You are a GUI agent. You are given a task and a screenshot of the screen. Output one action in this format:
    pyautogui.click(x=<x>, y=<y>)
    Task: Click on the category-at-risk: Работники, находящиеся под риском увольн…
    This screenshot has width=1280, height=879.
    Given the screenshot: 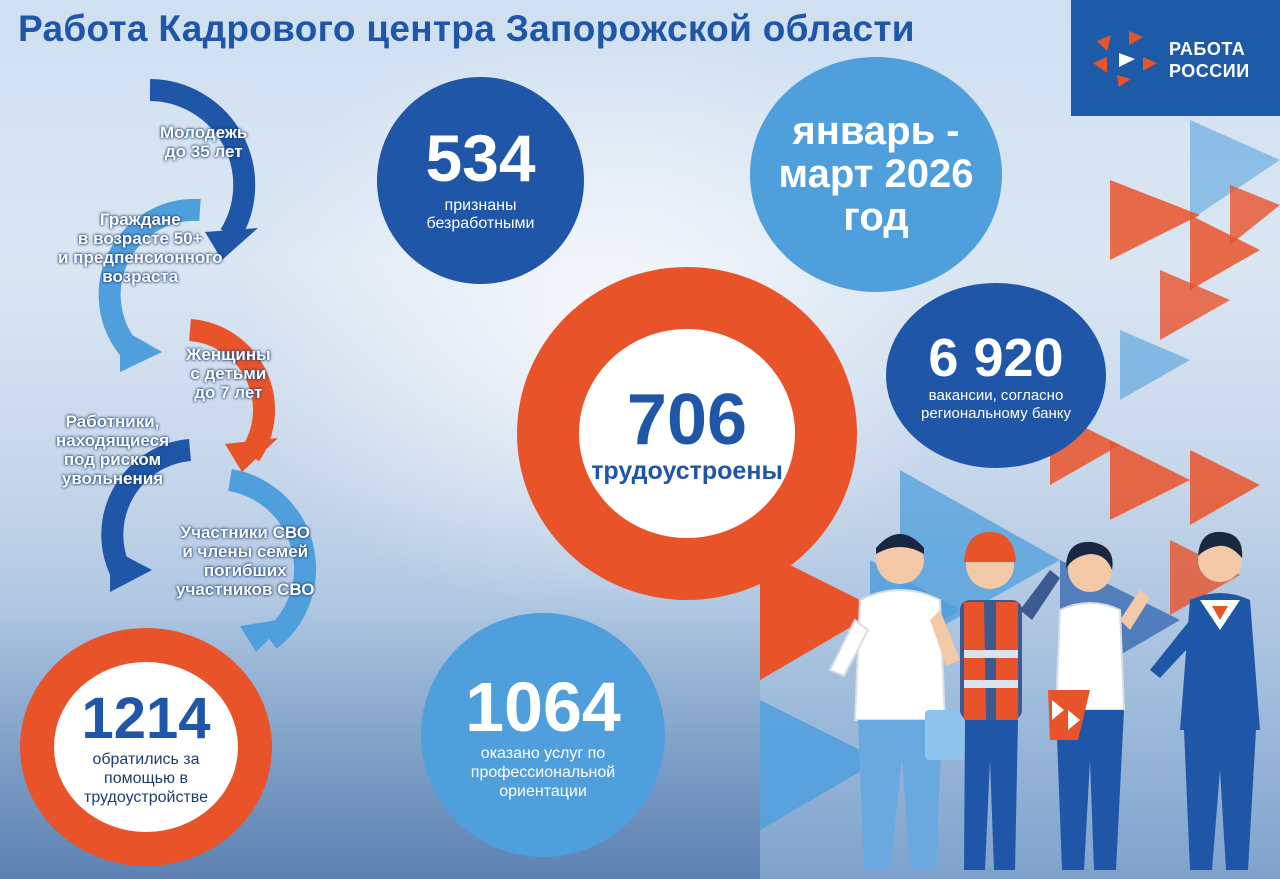 What is the action you would take?
    pyautogui.click(x=112, y=450)
    